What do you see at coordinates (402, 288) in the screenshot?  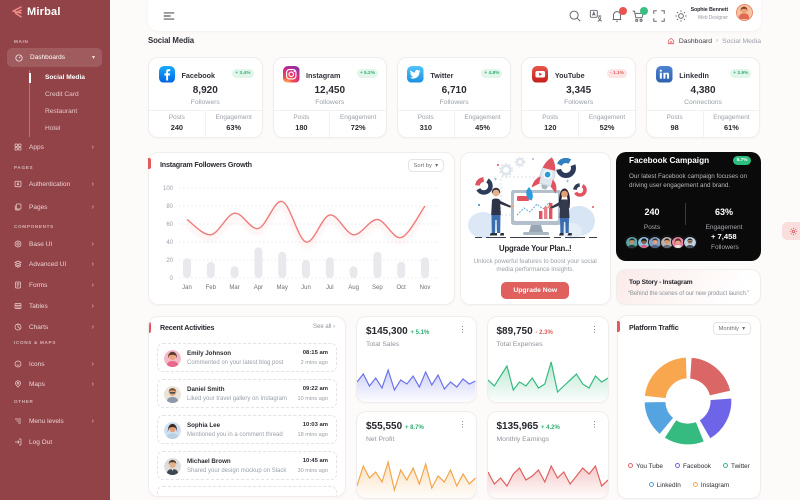 I see `svg-text: Oct` at bounding box center [402, 288].